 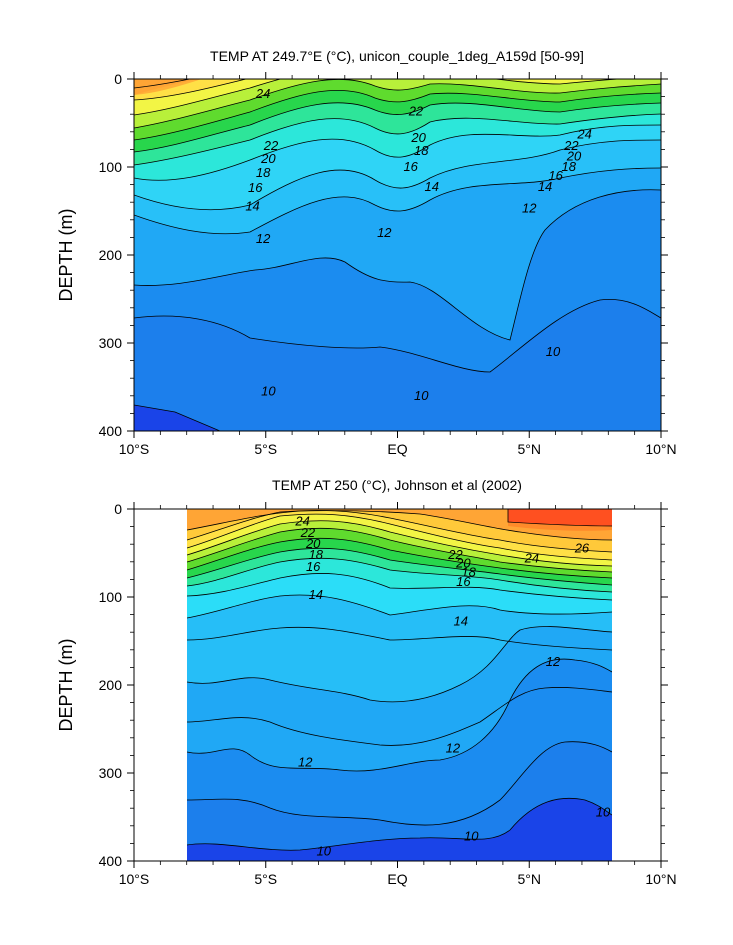 I want to click on top-y-tick-label: 400, so click(x=111, y=431).